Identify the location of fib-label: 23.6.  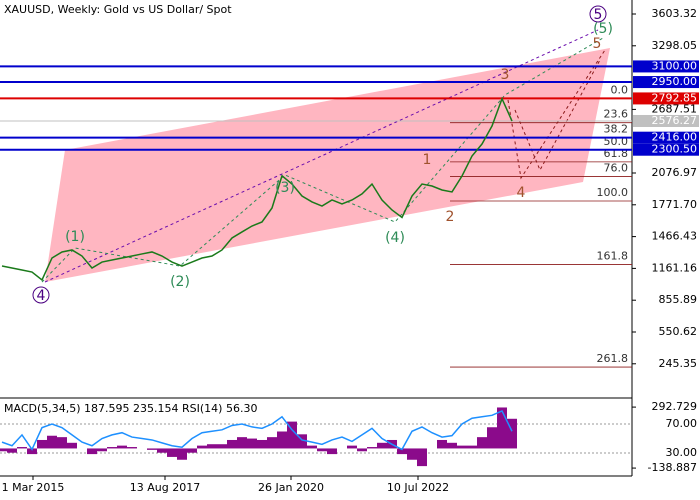
(616, 114).